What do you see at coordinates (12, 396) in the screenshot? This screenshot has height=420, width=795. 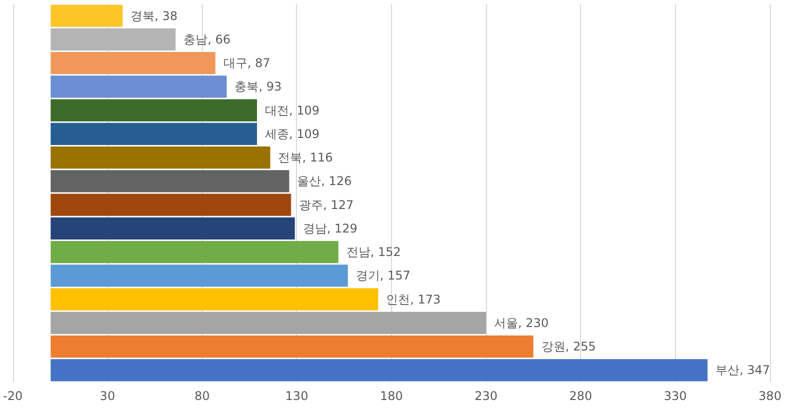 I see `x-tick-label: -20` at bounding box center [12, 396].